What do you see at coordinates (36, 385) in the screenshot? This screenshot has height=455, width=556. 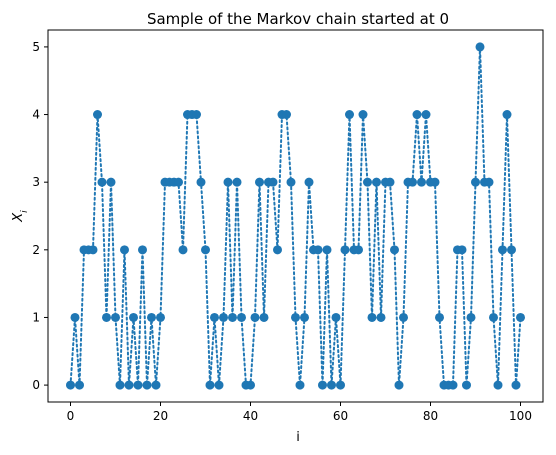 I see `y-tick-label: 0` at bounding box center [36, 385].